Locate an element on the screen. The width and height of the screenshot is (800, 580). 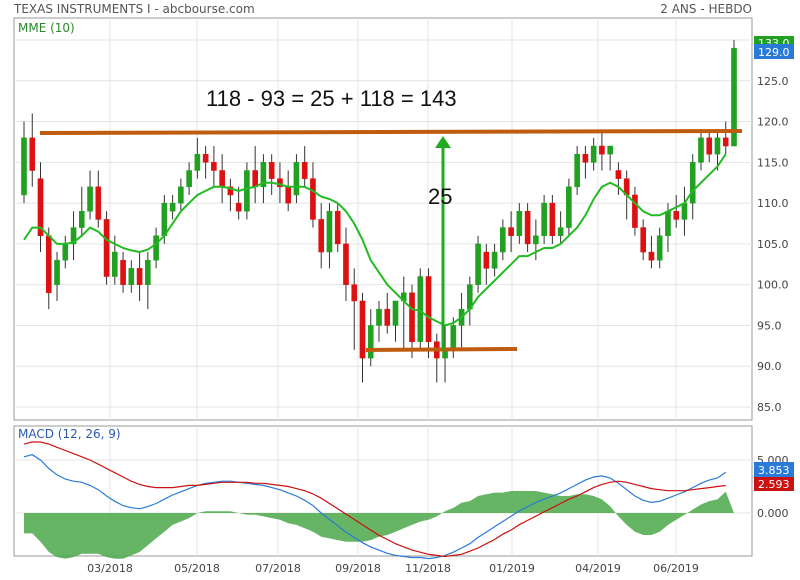
price-tick-label: 90.0 is located at coordinates (769, 366).